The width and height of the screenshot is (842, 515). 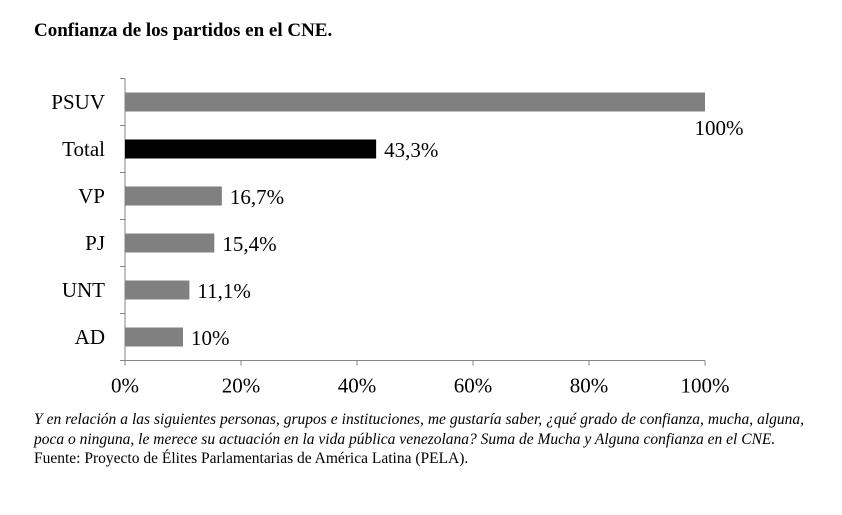 I want to click on category-label: PSUV, so click(x=78, y=102).